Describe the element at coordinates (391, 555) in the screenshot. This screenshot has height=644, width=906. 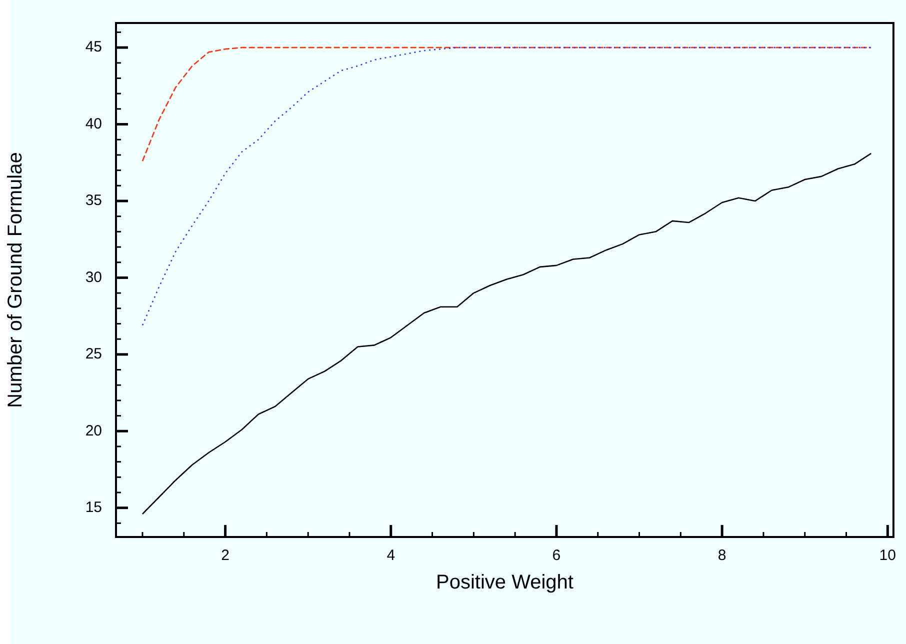
I see `x-tick-label: 4` at that location.